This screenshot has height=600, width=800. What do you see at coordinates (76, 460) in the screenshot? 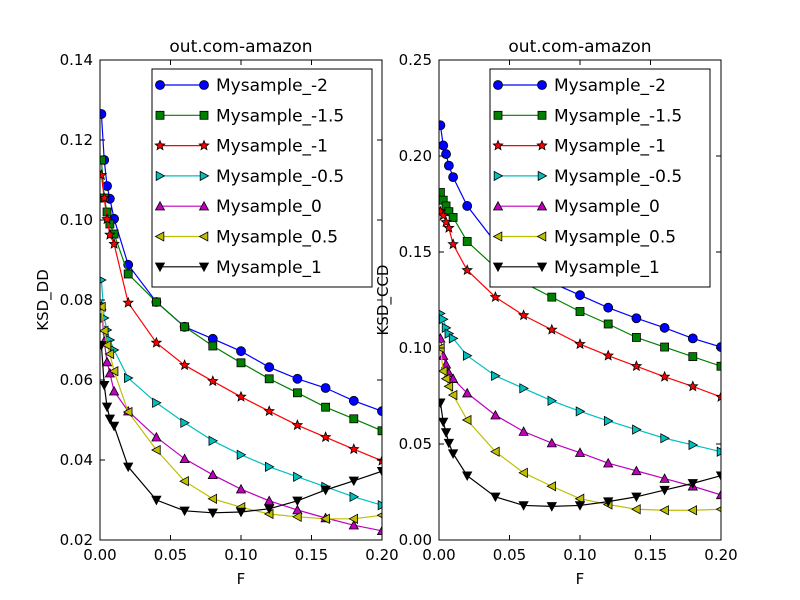
I see `y-tick-label: 0.04` at bounding box center [76, 460].